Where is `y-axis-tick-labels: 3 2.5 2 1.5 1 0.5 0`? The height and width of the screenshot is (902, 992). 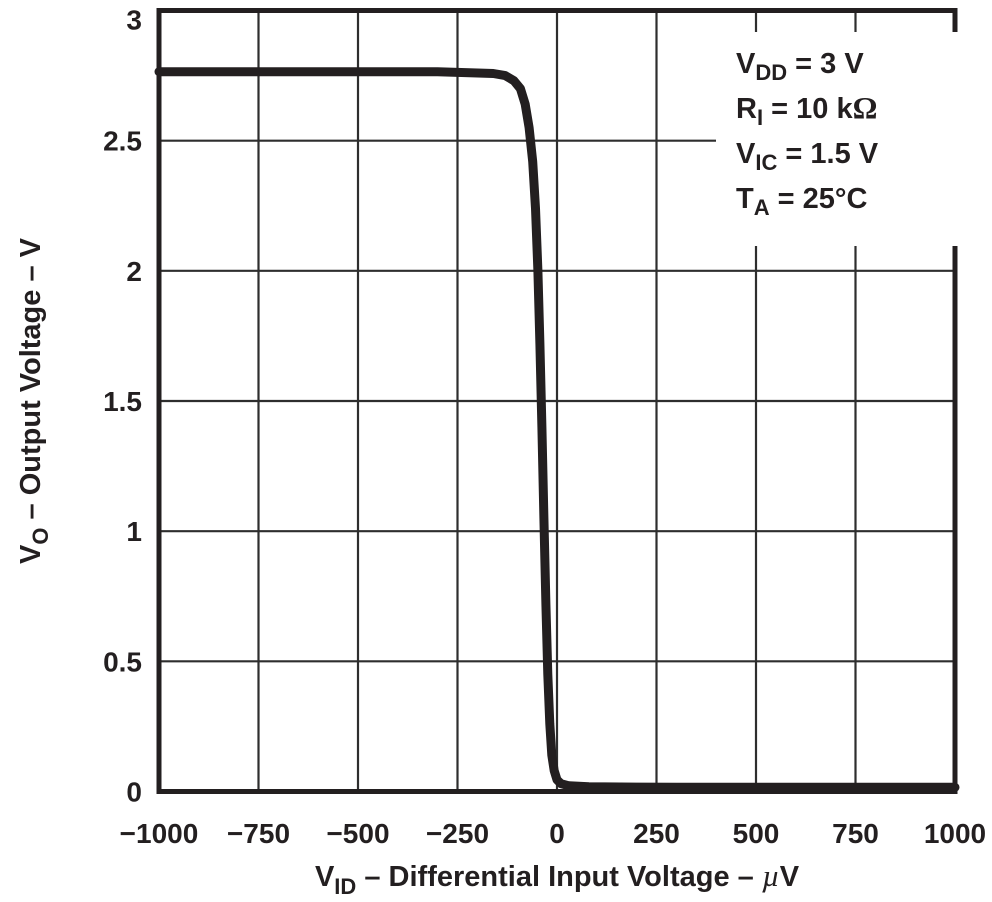
y-axis-tick-labels: 3 2.5 2 1.5 1 0.5 0 is located at coordinates (122, 406).